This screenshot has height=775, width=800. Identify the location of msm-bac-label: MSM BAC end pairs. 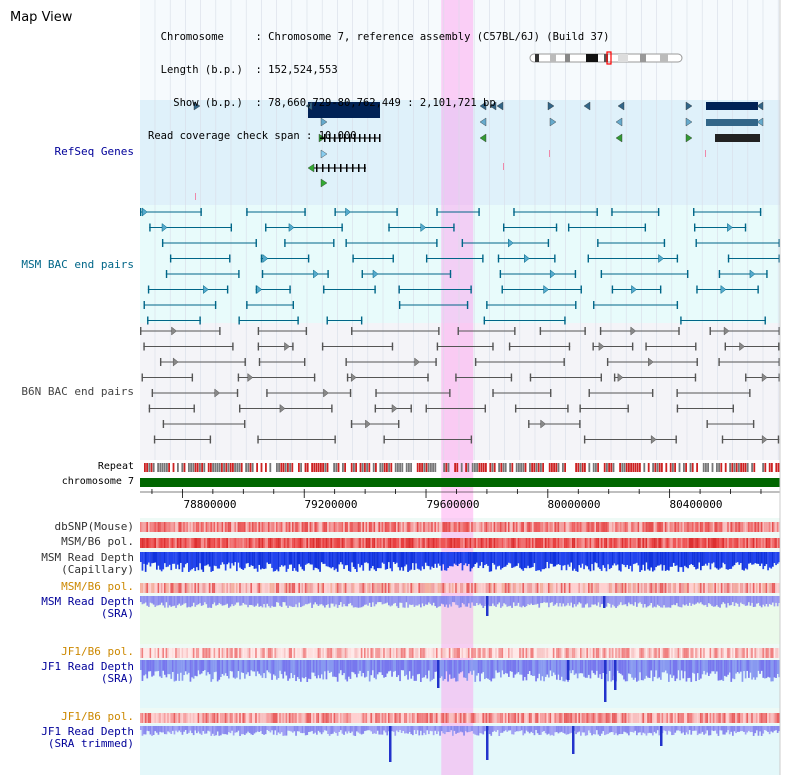
(77, 264).